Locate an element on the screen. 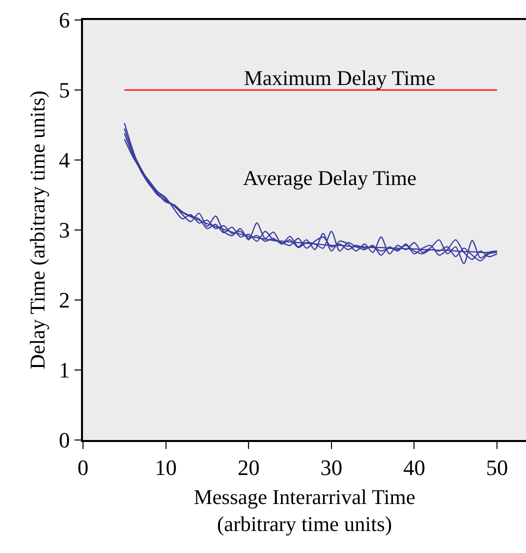 The height and width of the screenshot is (553, 526). y-tick-label: 1 is located at coordinates (64, 370).